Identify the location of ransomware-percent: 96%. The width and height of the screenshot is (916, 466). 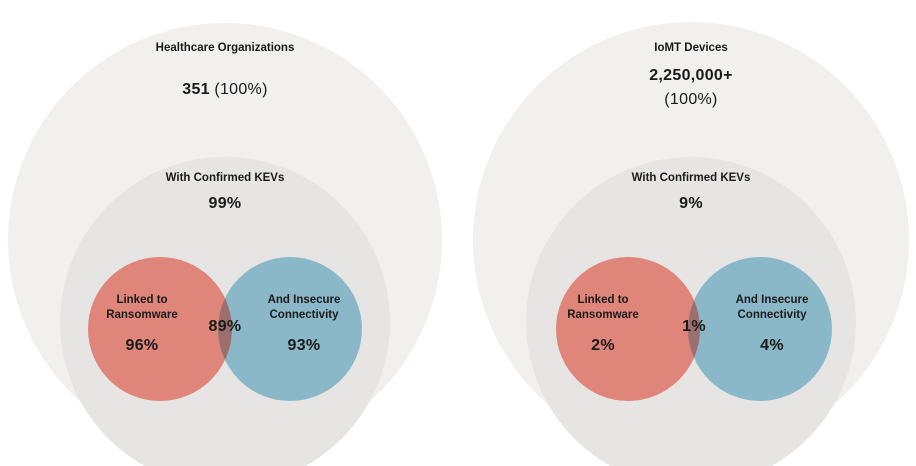
(142, 345).